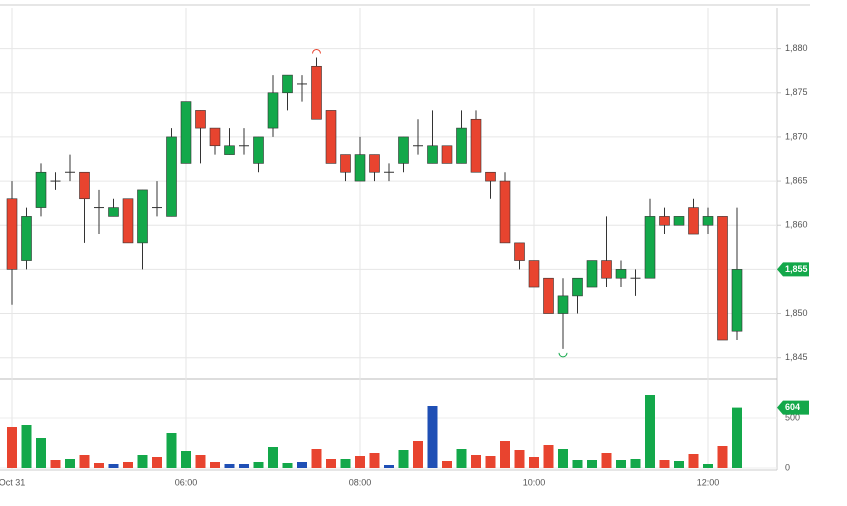  Describe the element at coordinates (360, 482) in the screenshot. I see `x-tick-label: 08:00` at that location.